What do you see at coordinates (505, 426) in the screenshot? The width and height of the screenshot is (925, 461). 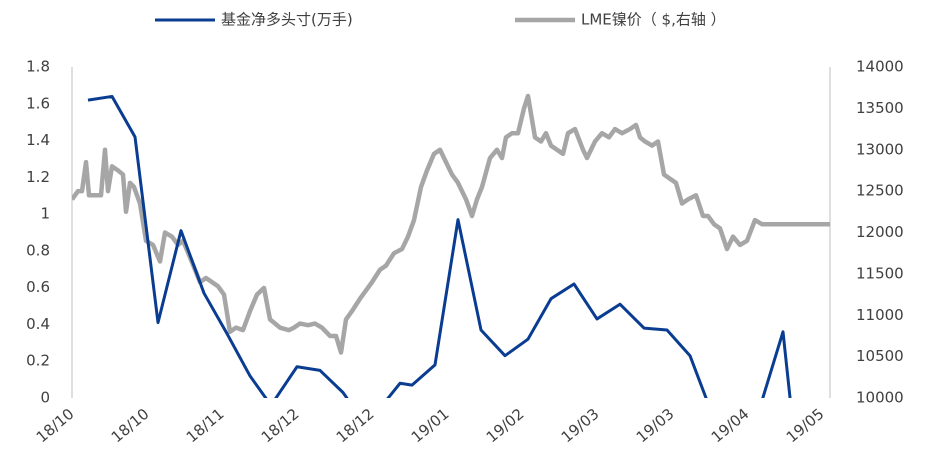 I see `x-tick-label: 19/02` at bounding box center [505, 426].